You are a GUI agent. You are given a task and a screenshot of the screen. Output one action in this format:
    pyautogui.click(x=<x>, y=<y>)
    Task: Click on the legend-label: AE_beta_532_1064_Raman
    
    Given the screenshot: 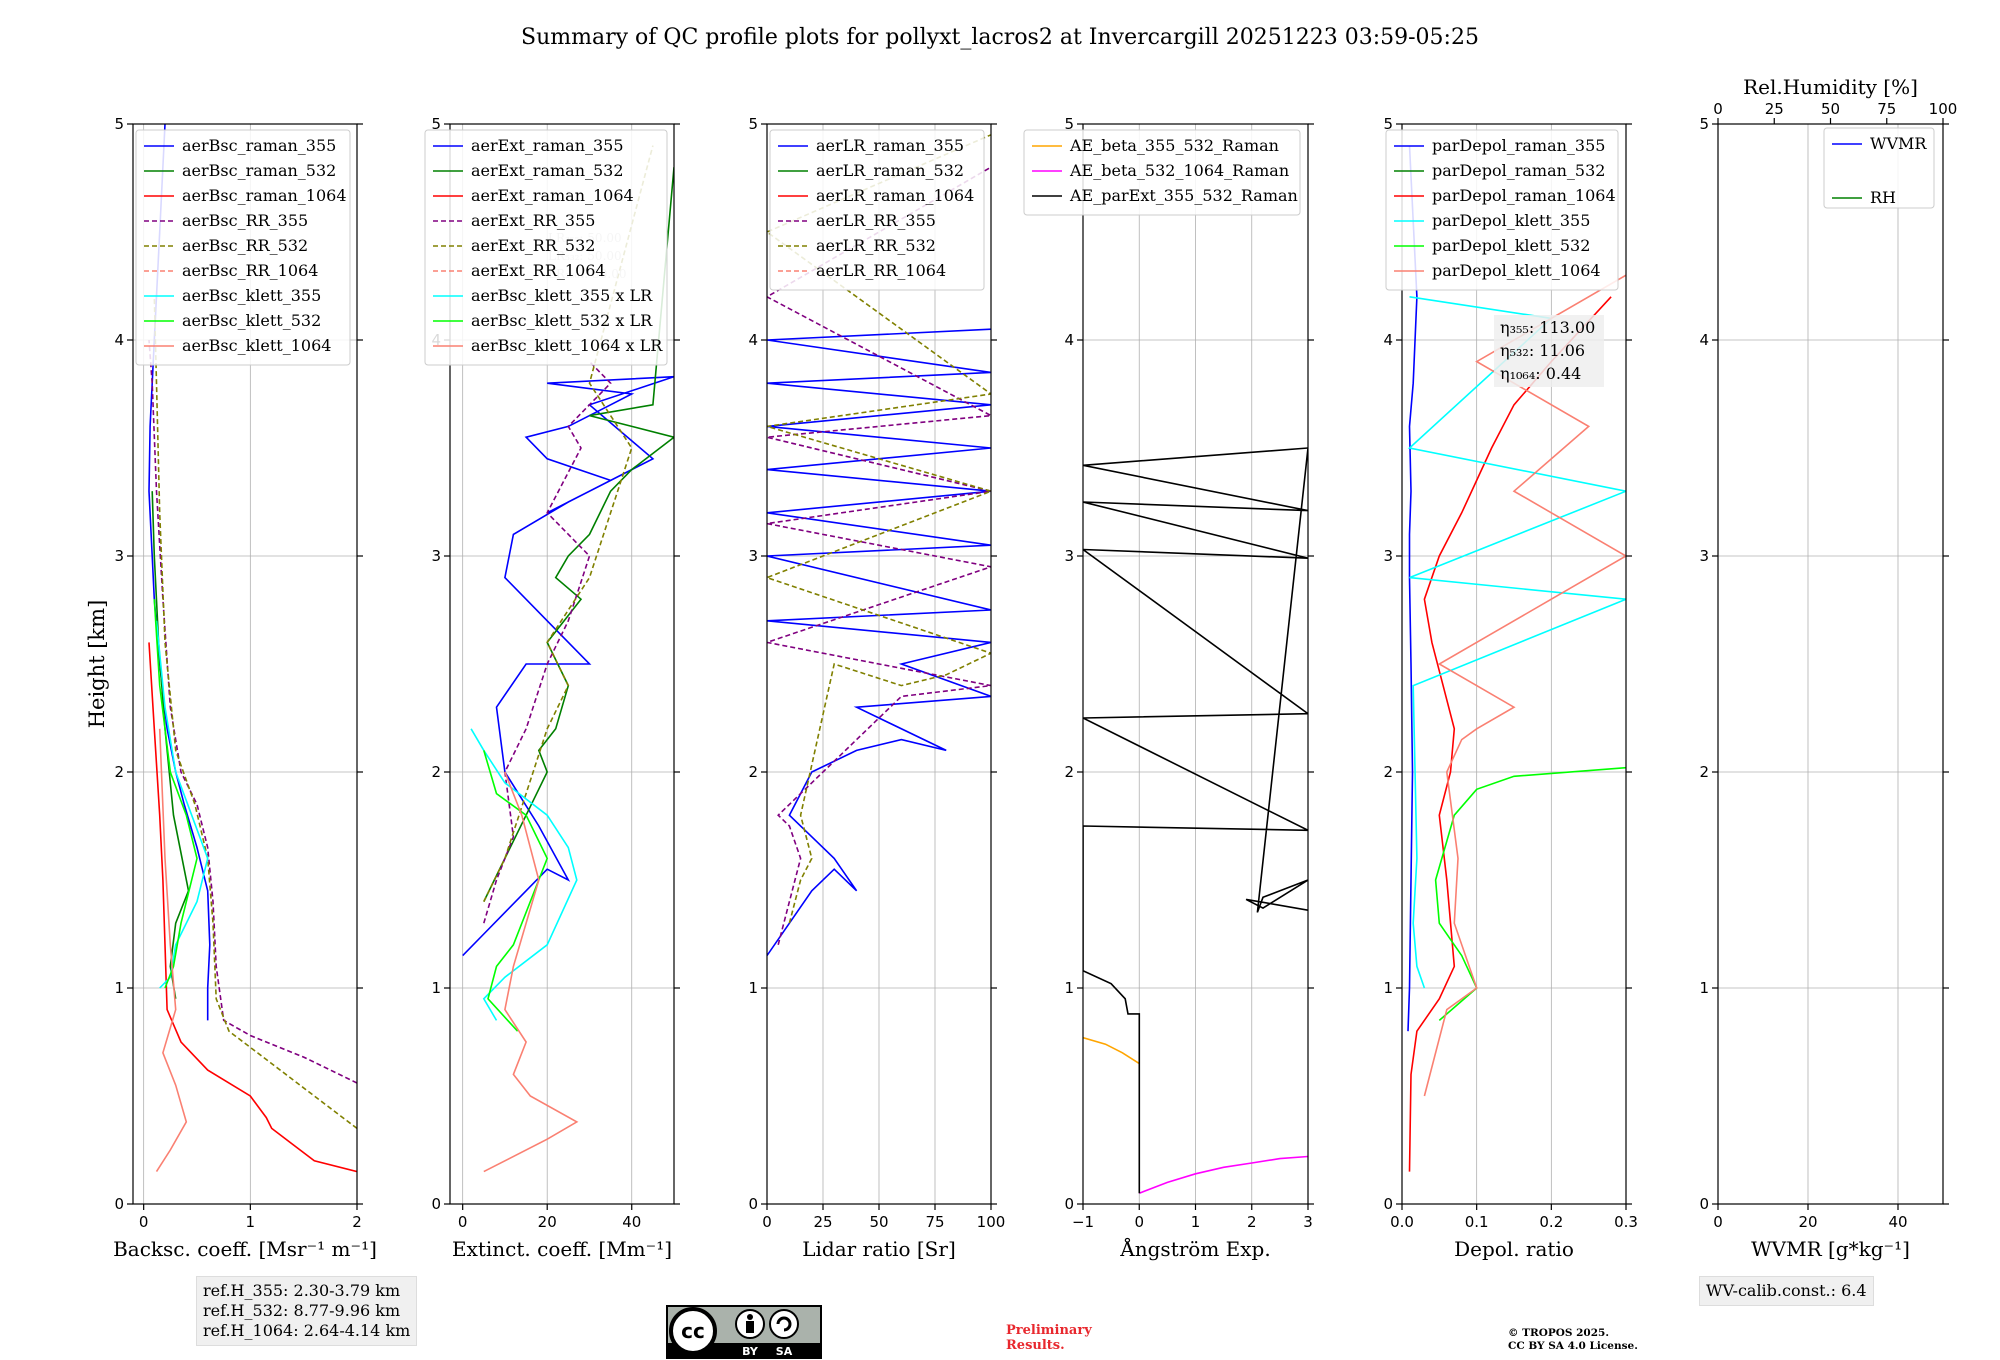 What is the action you would take?
    pyautogui.click(x=1179, y=170)
    